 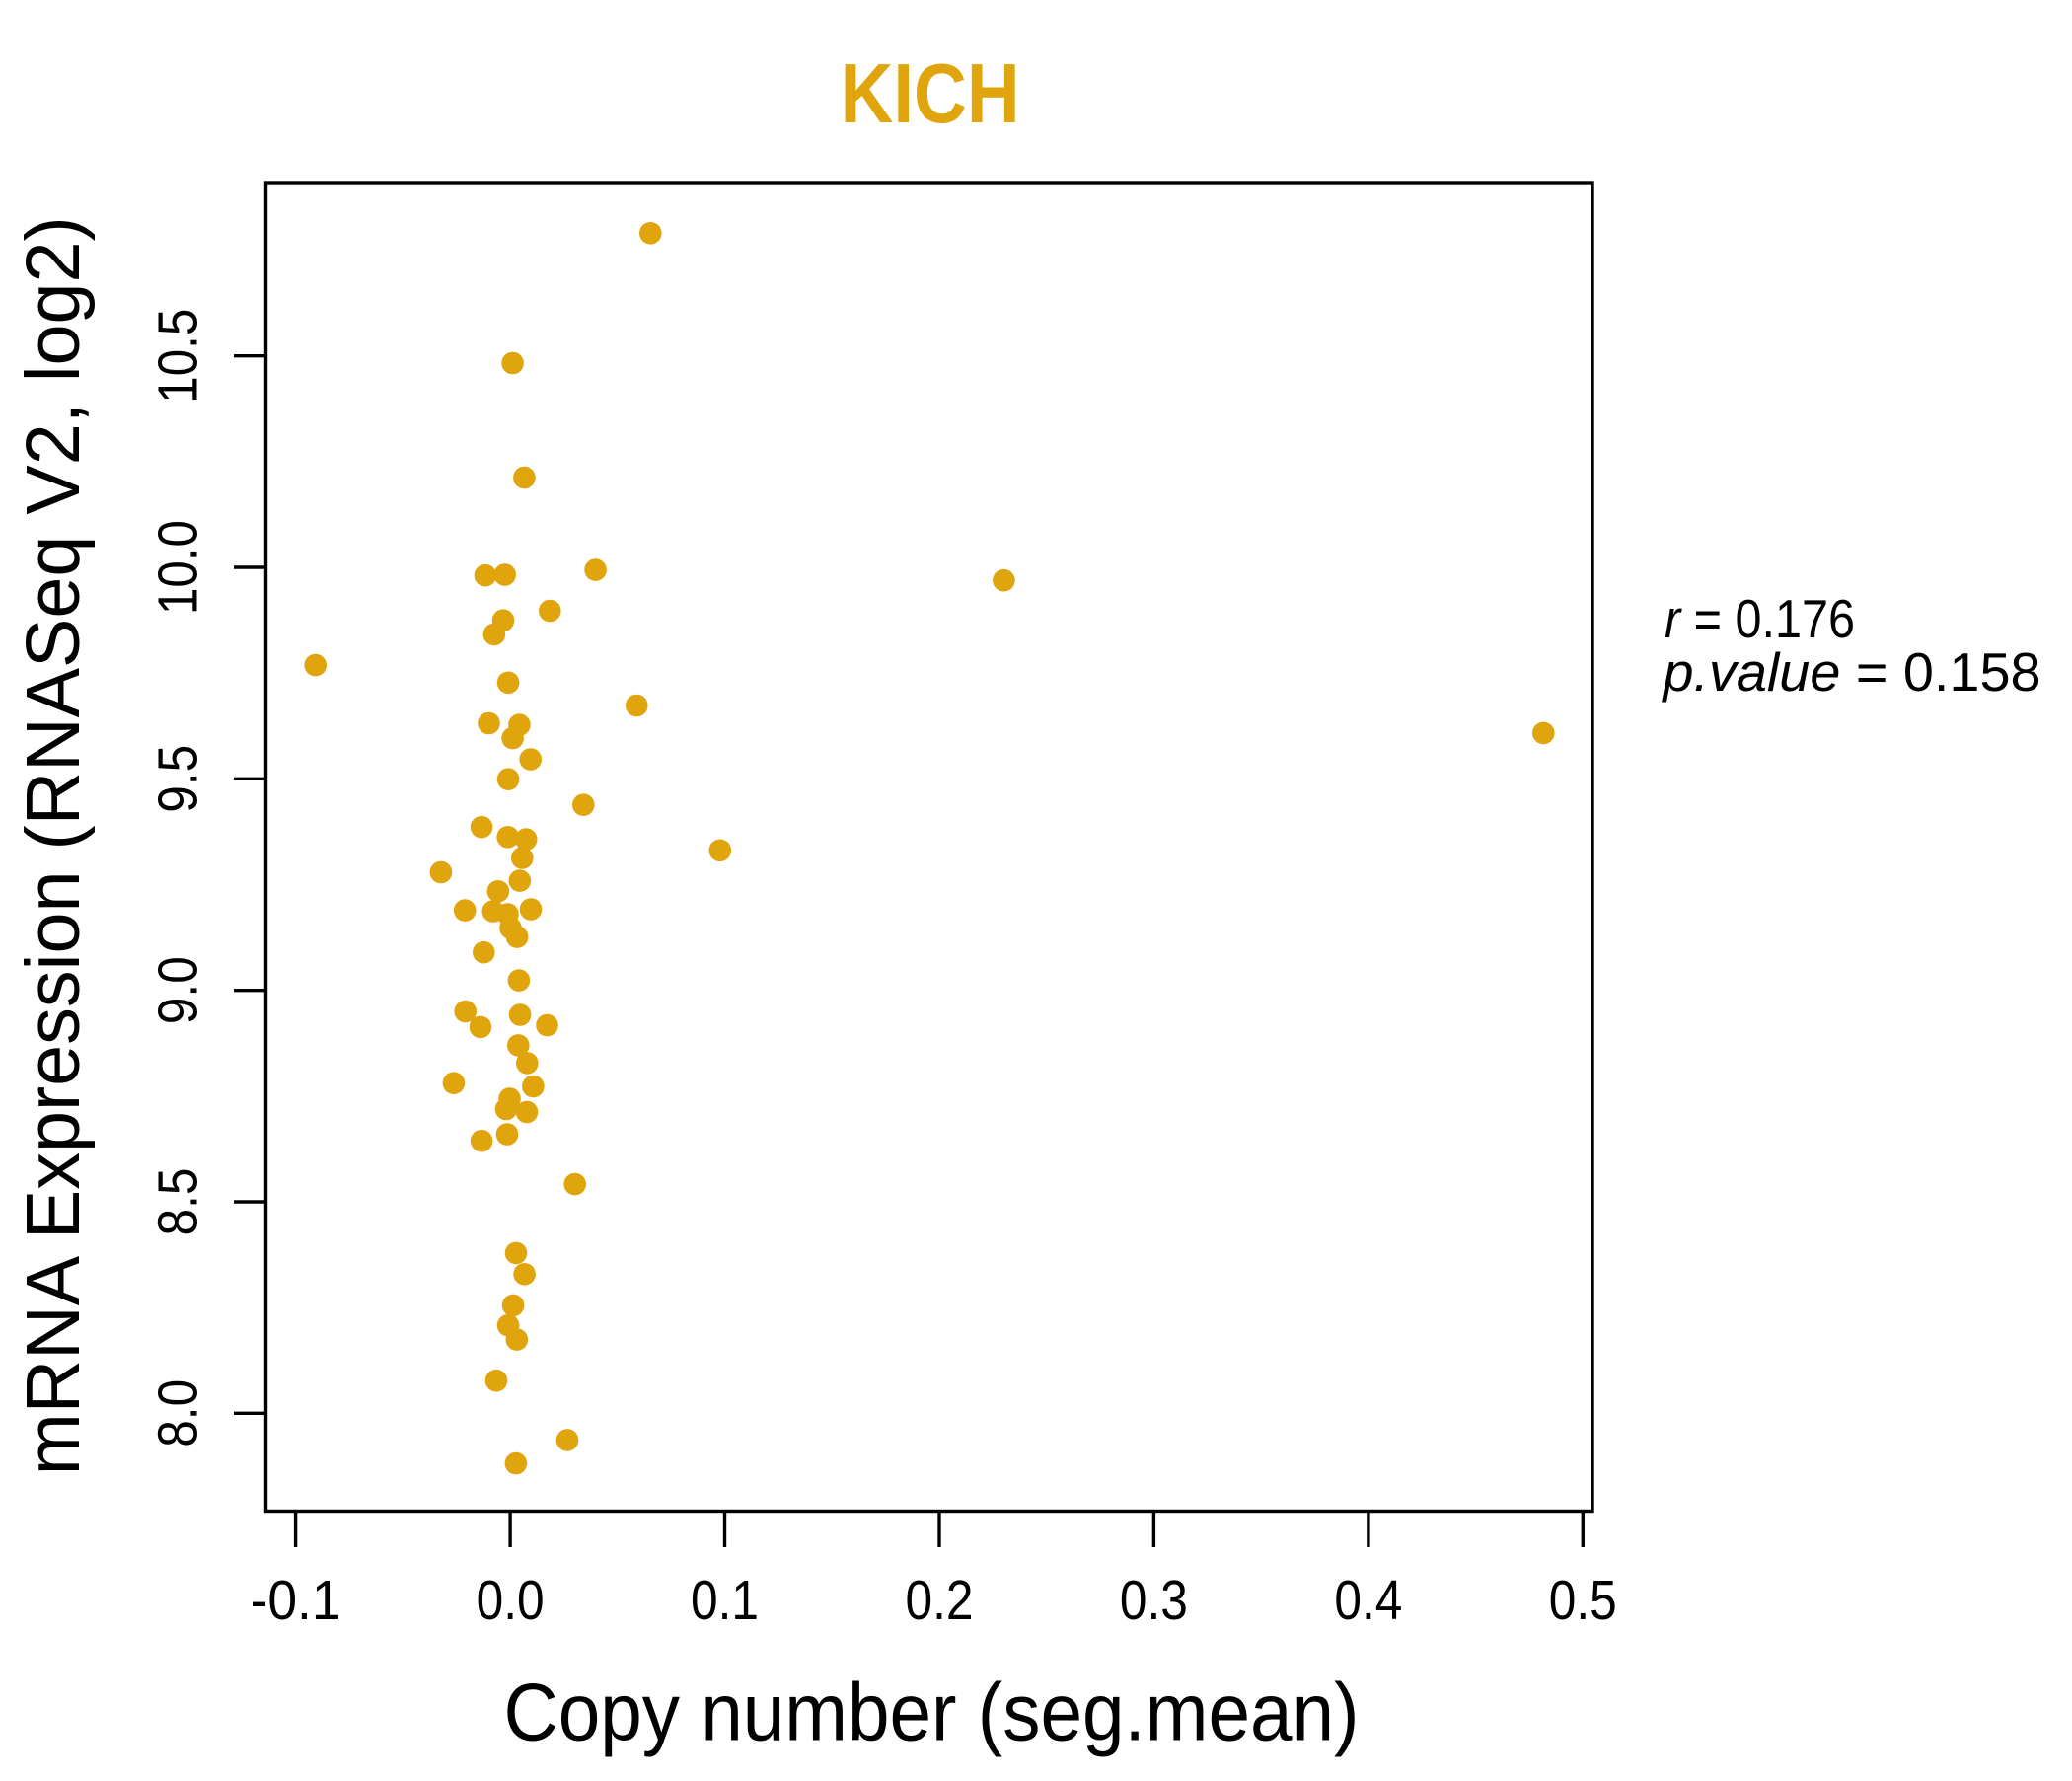 What do you see at coordinates (1368, 1600) in the screenshot?
I see `svg-text: 0.4` at bounding box center [1368, 1600].